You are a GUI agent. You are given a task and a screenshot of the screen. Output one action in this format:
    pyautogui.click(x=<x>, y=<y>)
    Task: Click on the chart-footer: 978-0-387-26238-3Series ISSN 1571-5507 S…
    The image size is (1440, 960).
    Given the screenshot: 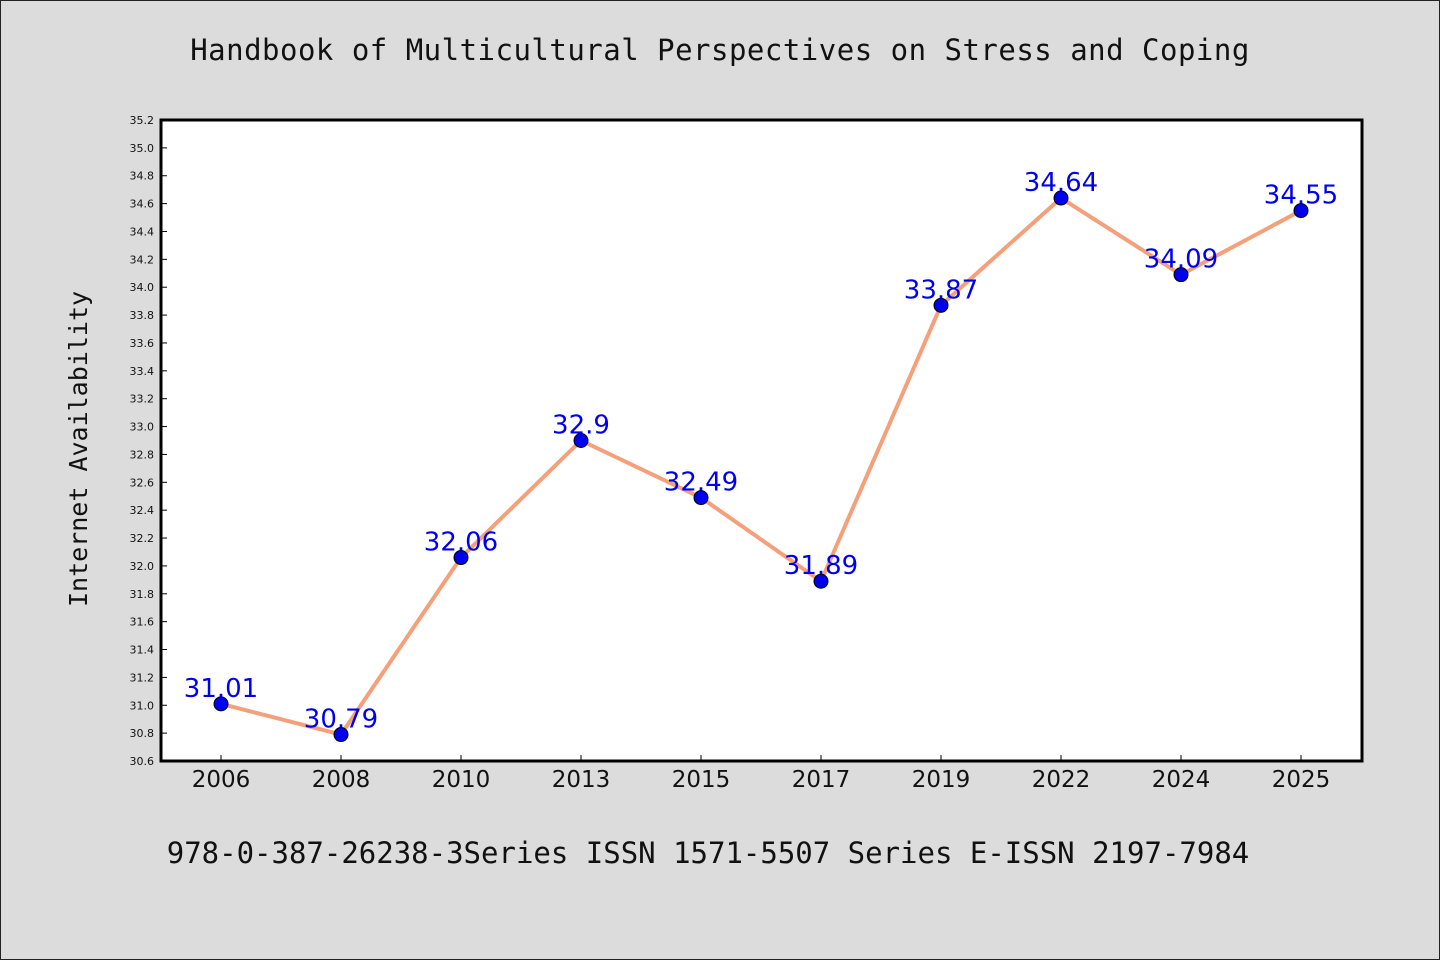 What is the action you would take?
    pyautogui.click(x=708, y=853)
    